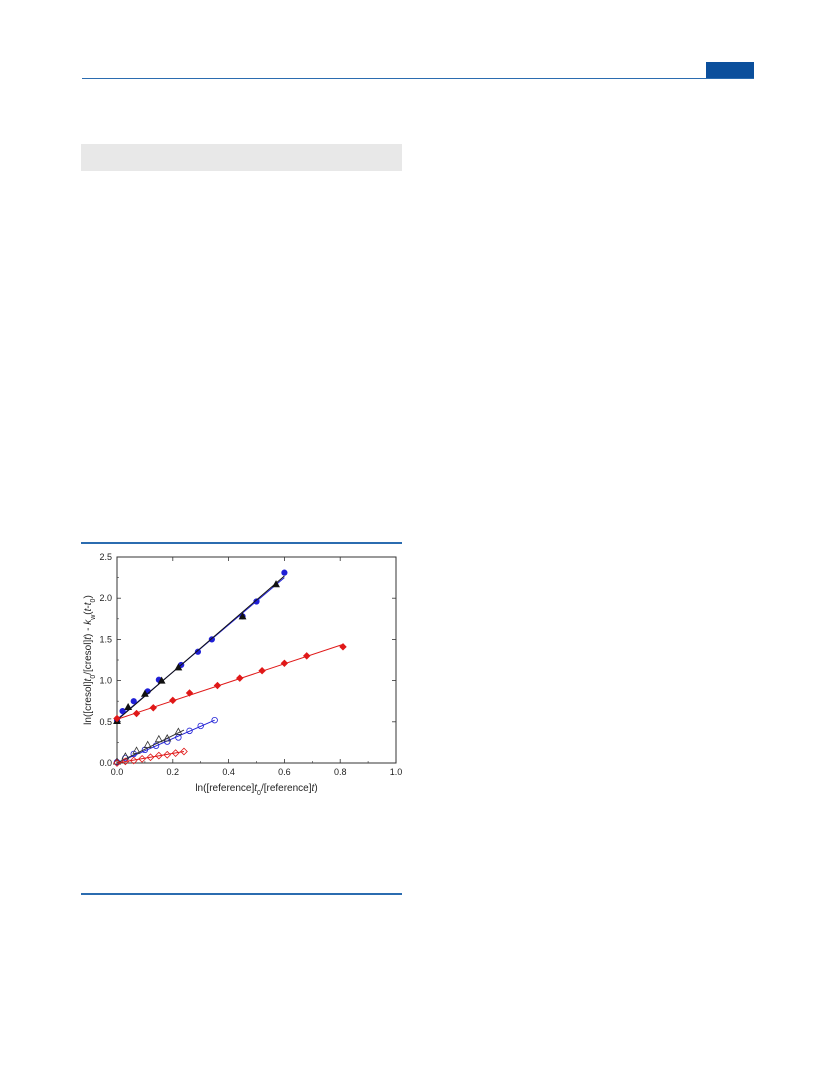  Describe the element at coordinates (105, 722) in the screenshot. I see `y-tick-label: 0.5` at that location.